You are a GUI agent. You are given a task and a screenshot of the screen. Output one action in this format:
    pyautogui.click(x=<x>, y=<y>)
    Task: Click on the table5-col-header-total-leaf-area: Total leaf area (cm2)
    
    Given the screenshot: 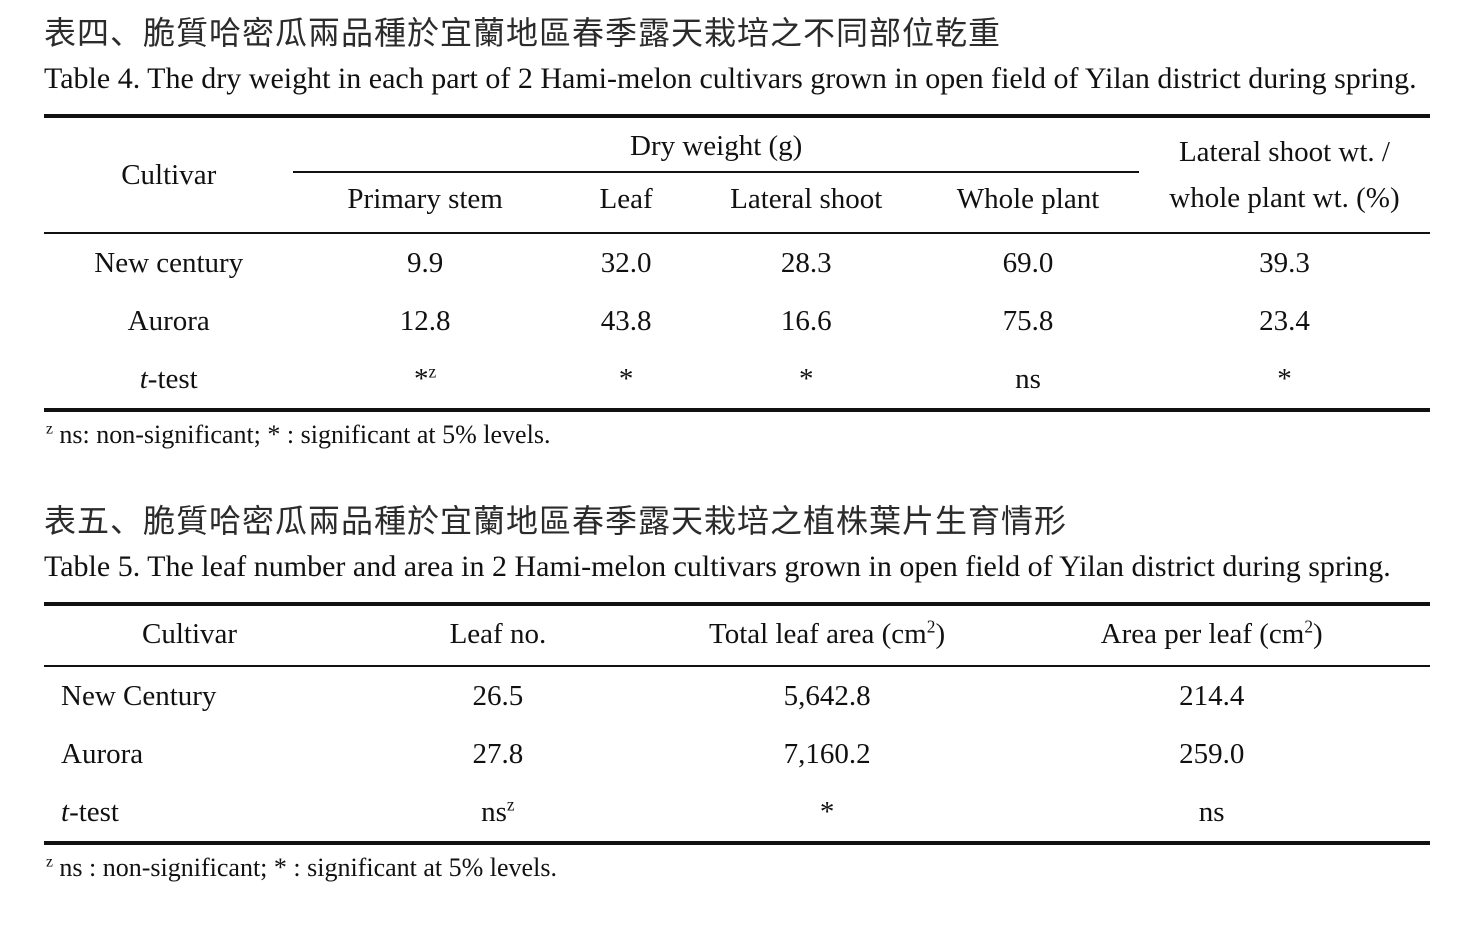 What is the action you would take?
    pyautogui.click(x=827, y=636)
    